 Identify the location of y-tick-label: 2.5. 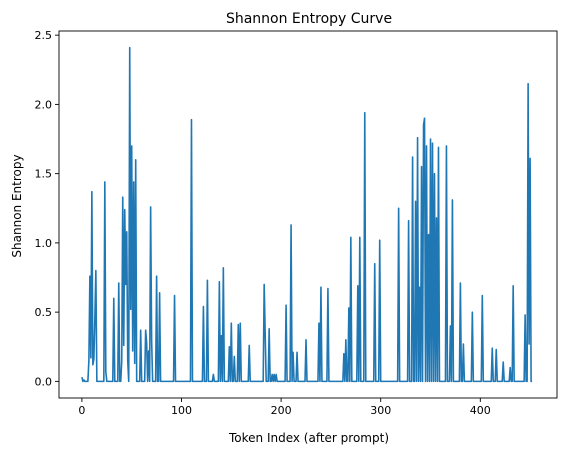
(44, 35).